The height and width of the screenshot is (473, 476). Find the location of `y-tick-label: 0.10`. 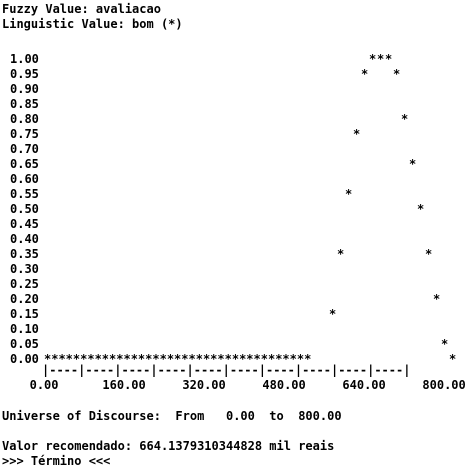

y-tick-label: 0.10 is located at coordinates (24, 329).